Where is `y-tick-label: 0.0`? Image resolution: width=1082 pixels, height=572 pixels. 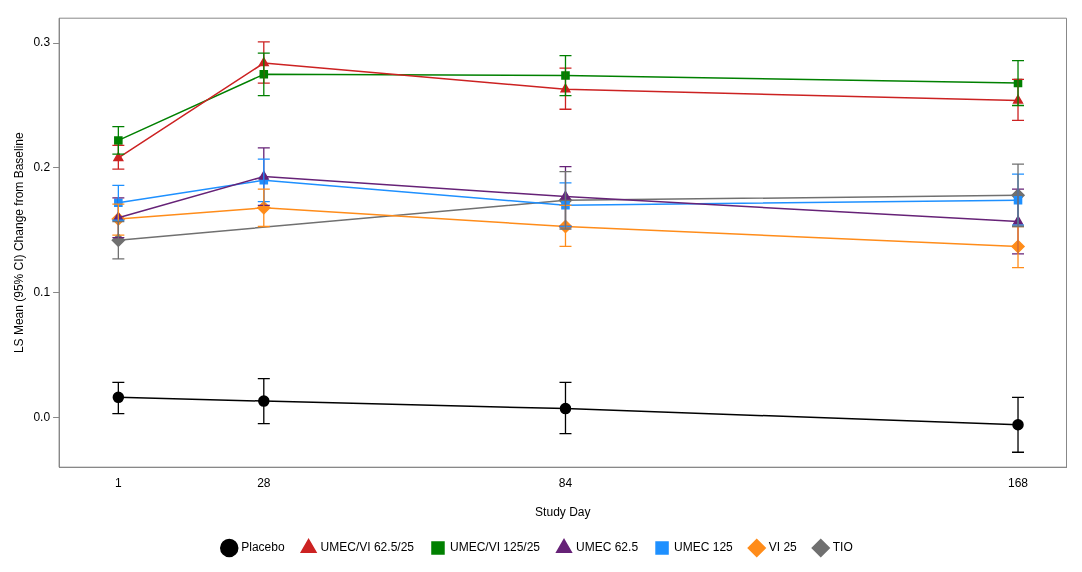 y-tick-label: 0.0 is located at coordinates (42, 416).